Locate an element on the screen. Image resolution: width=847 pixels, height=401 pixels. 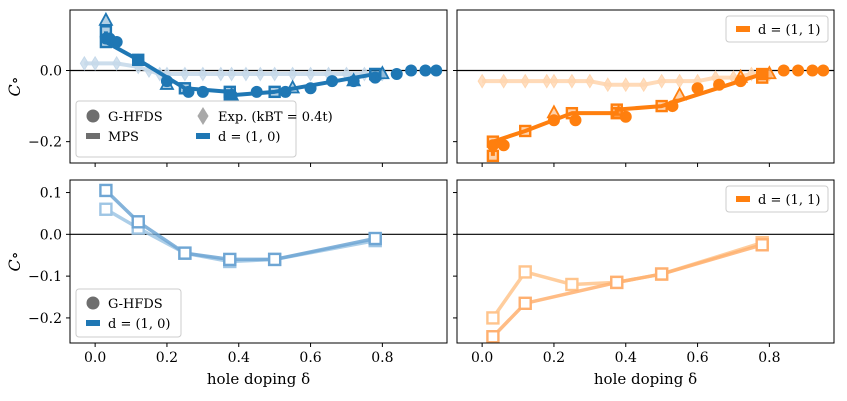
y-tick-label: 0.1 is located at coordinates (51, 194).